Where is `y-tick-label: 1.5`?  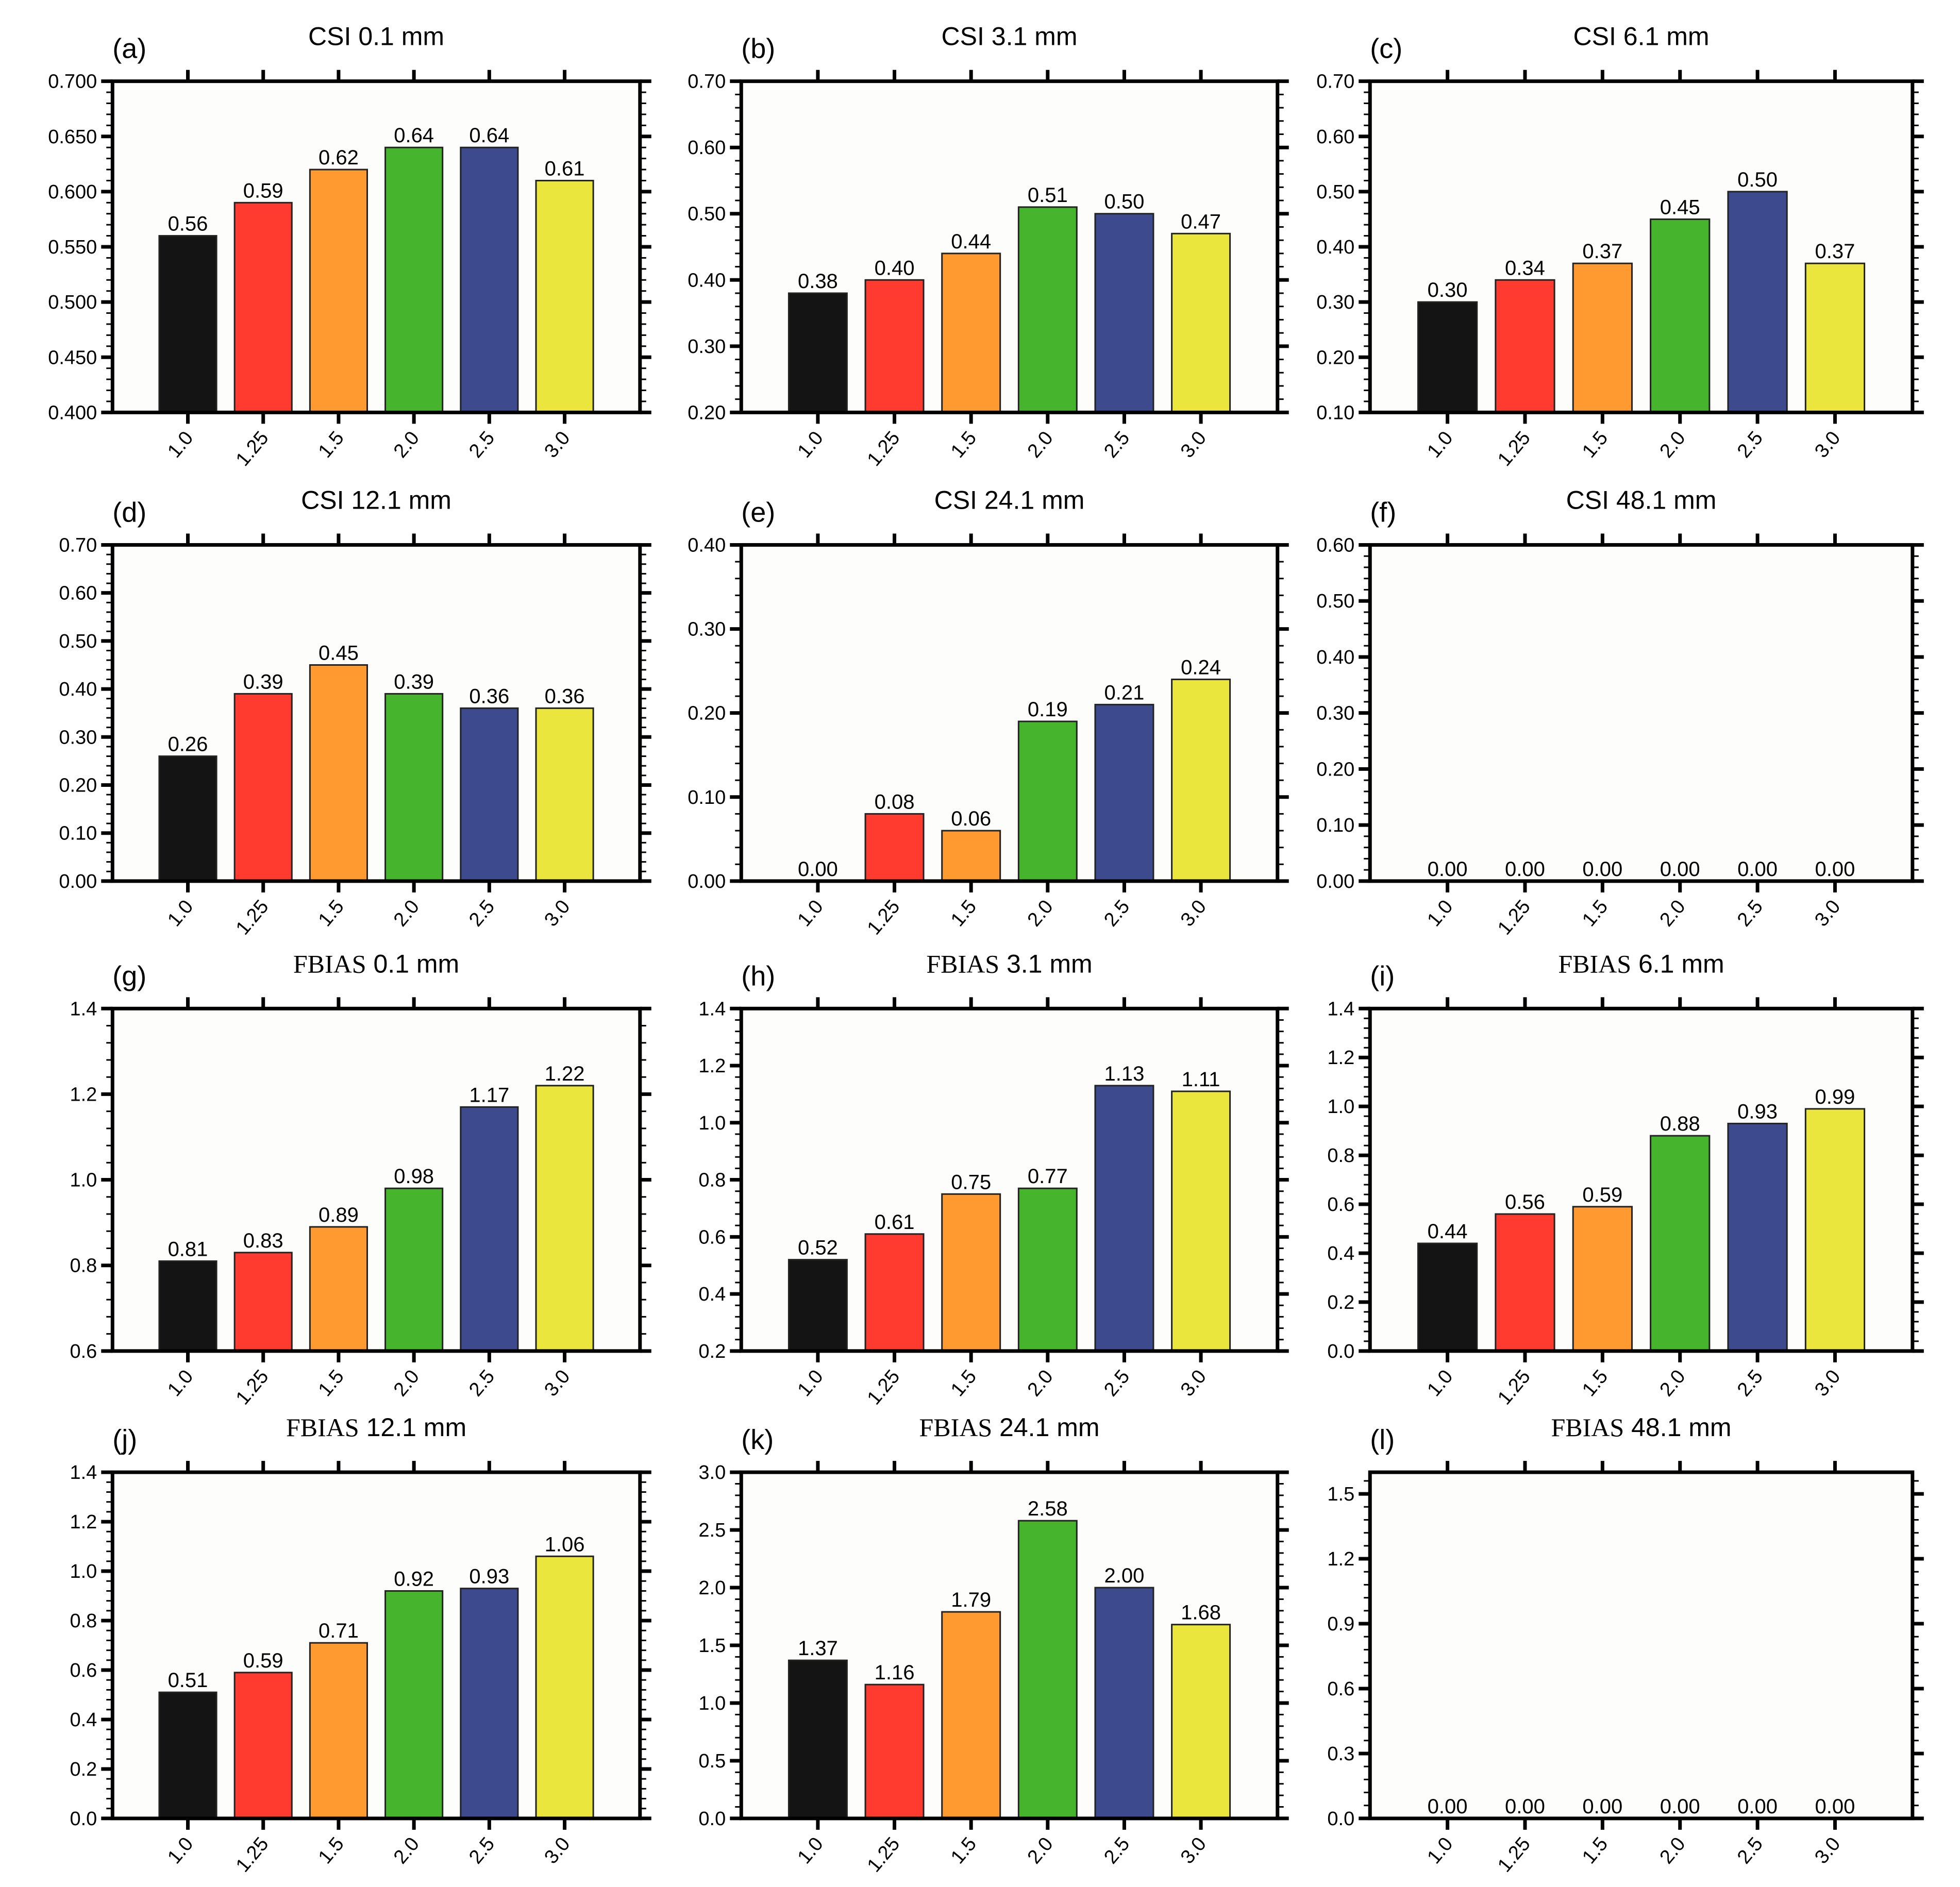
y-tick-label: 1.5 is located at coordinates (1340, 1494).